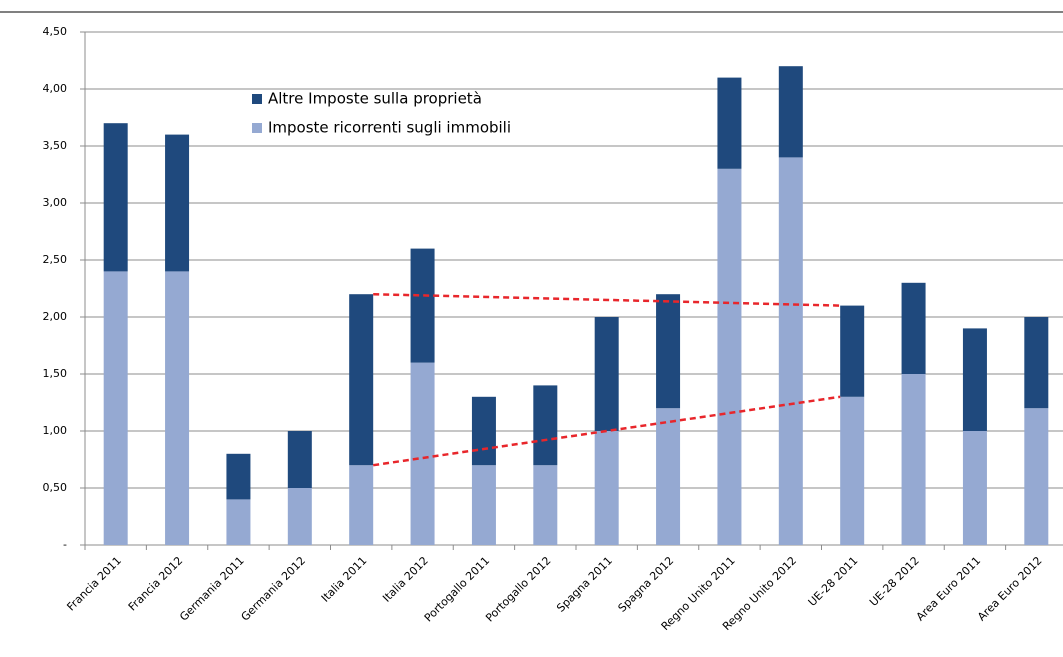 The height and width of the screenshot is (657, 1063). What do you see at coordinates (55, 316) in the screenshot?
I see `y-tick-label: 2,00` at bounding box center [55, 316].